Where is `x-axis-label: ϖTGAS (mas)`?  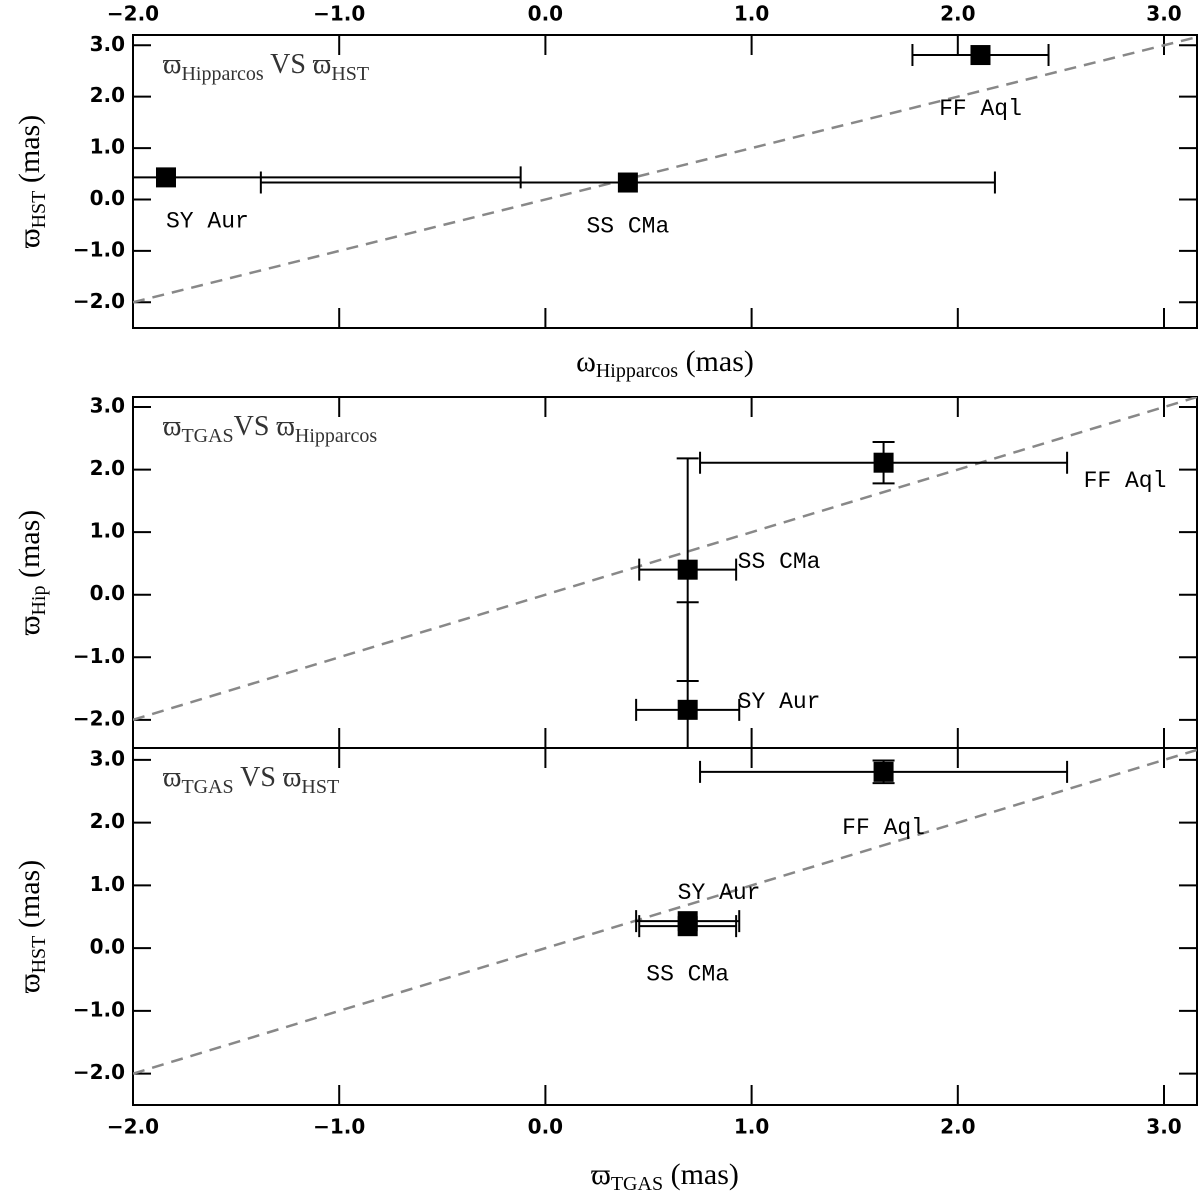
x-axis-label: ϖTGAS (mas) is located at coordinates (665, 1176).